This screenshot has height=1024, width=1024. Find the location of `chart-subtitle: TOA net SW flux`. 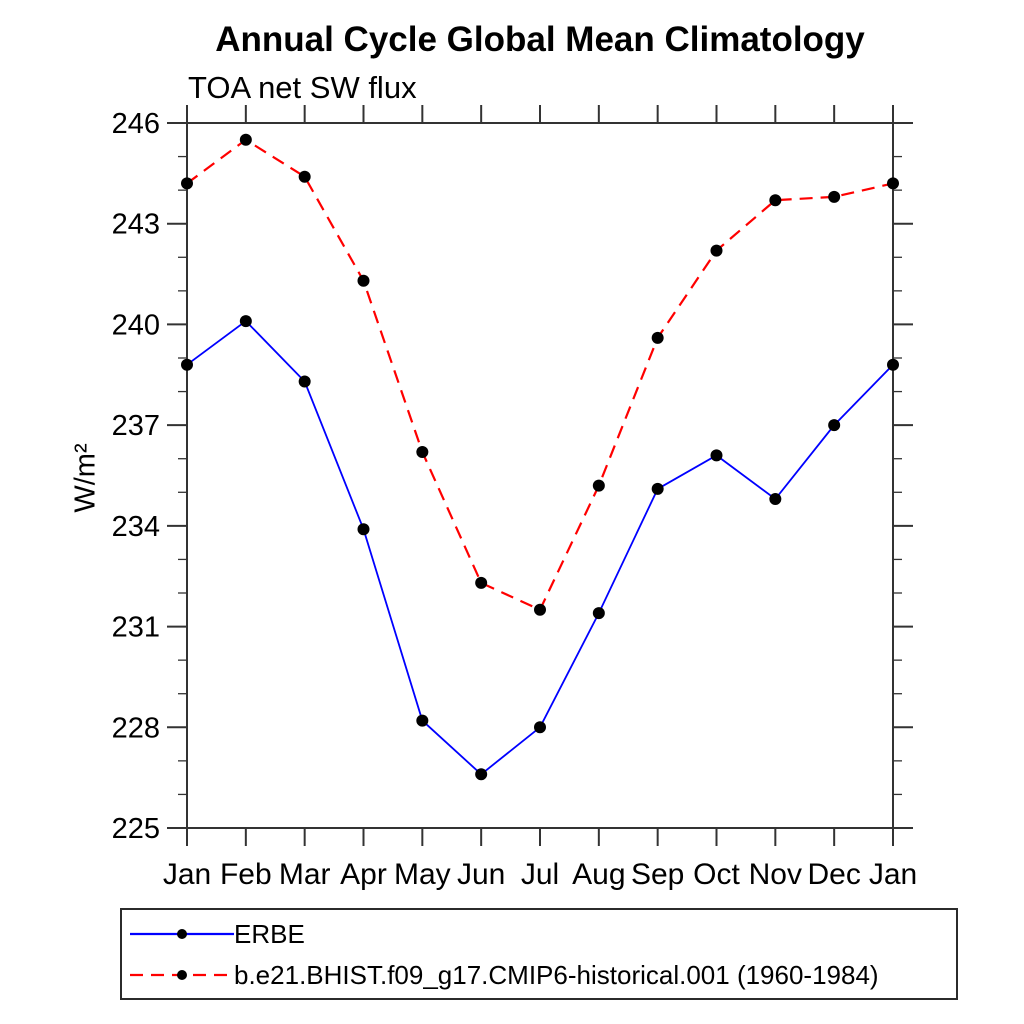

chart-subtitle: TOA net SW flux is located at coordinates (302, 87).